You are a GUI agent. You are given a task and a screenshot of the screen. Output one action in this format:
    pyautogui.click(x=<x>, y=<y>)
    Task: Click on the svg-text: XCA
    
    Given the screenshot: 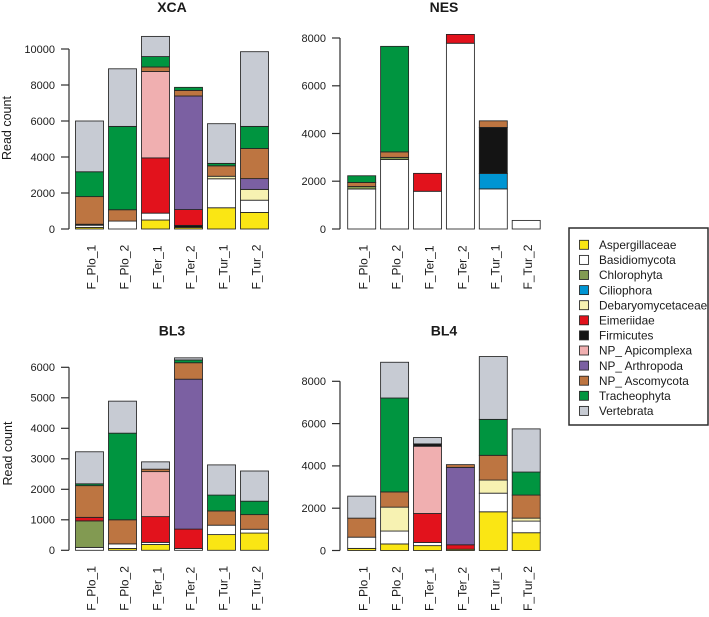 What is the action you would take?
    pyautogui.click(x=172, y=7)
    